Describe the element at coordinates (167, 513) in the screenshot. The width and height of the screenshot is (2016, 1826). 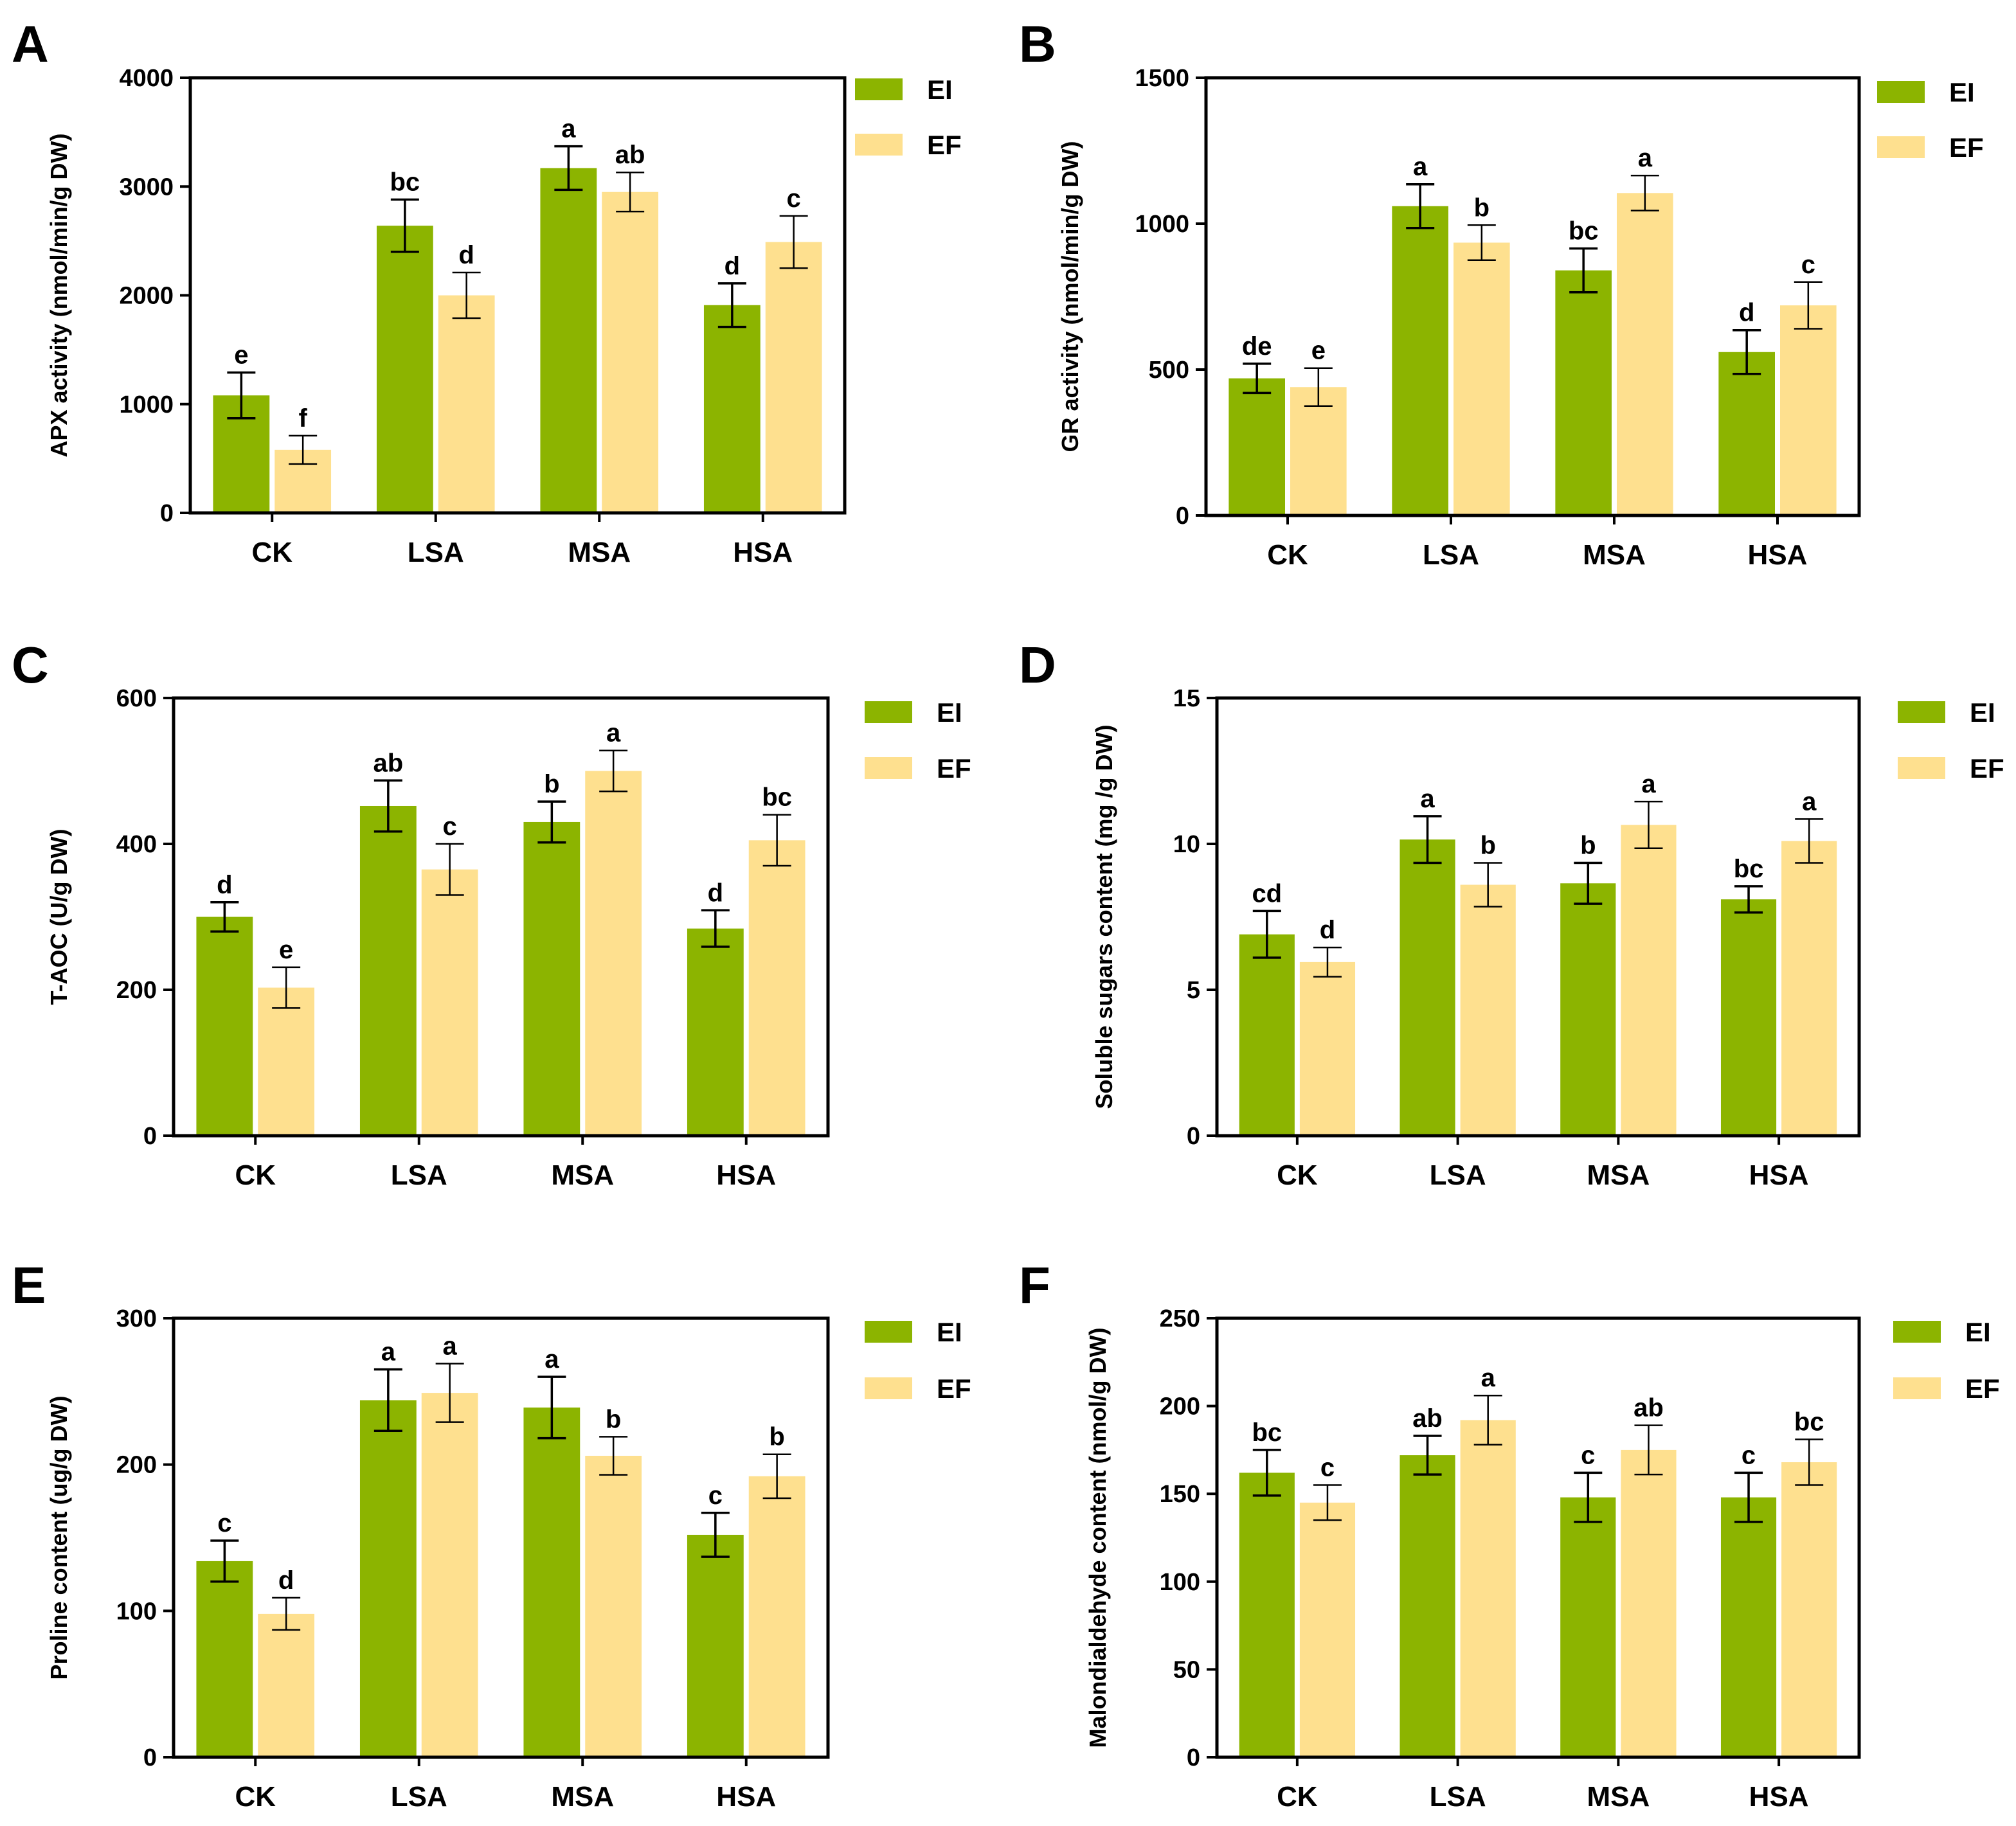
I see `y-tick-label: 0` at that location.